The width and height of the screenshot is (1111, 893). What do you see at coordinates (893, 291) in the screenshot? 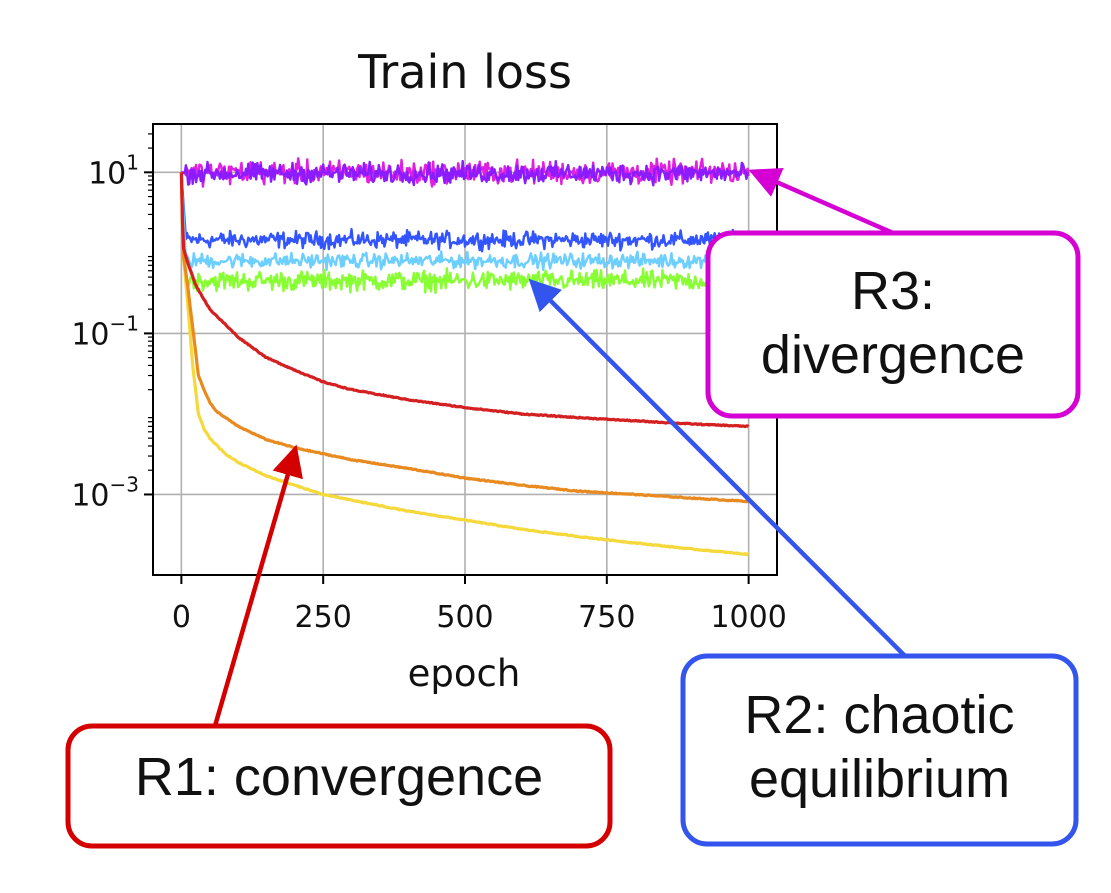
I see `annotation-text-r3: R3:` at bounding box center [893, 291].